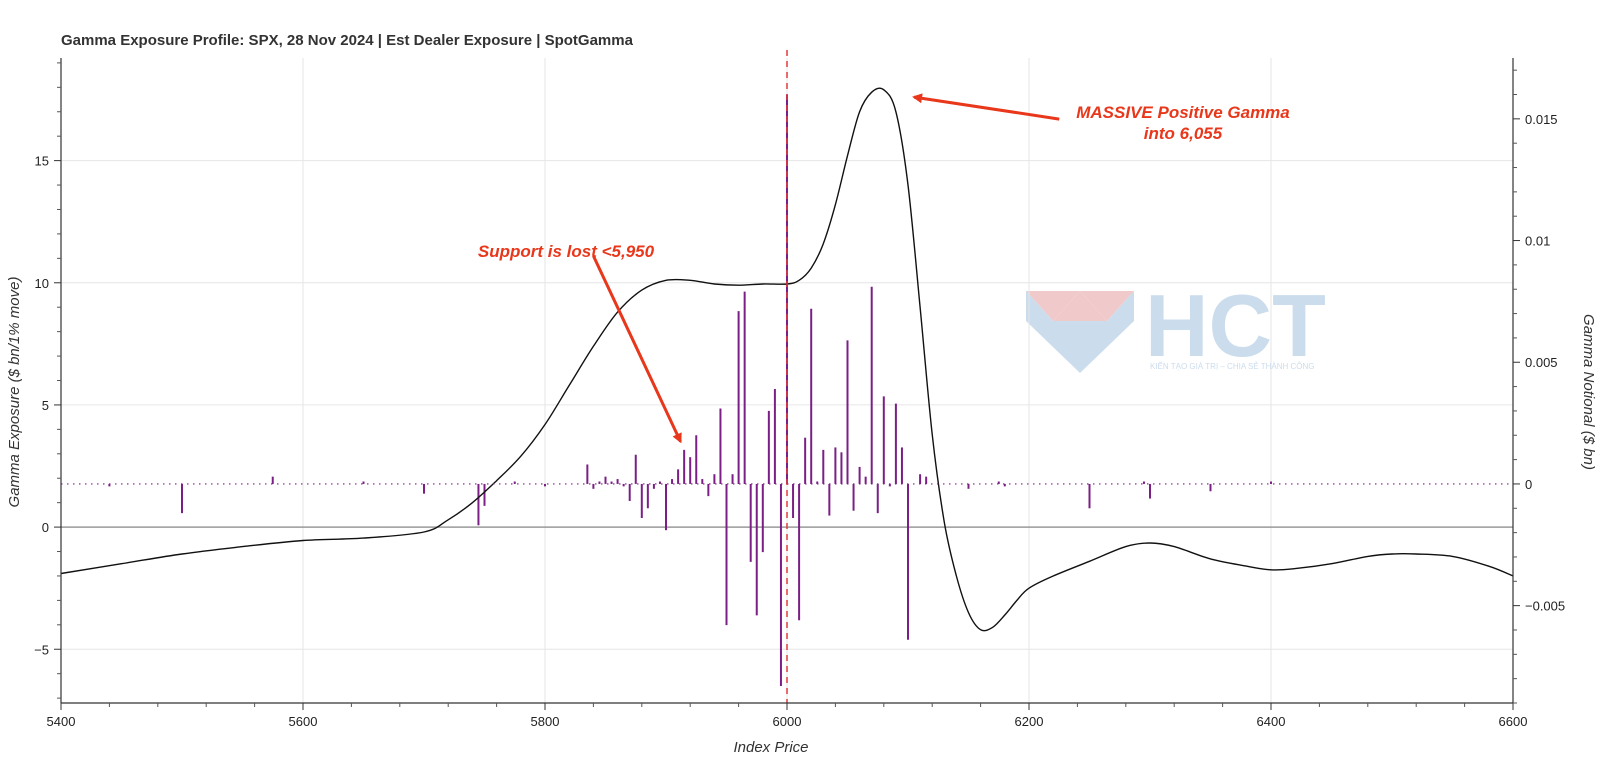 The image size is (1600, 758). Describe the element at coordinates (1541, 362) in the screenshot. I see `y2-tick-label: 0.005` at that location.